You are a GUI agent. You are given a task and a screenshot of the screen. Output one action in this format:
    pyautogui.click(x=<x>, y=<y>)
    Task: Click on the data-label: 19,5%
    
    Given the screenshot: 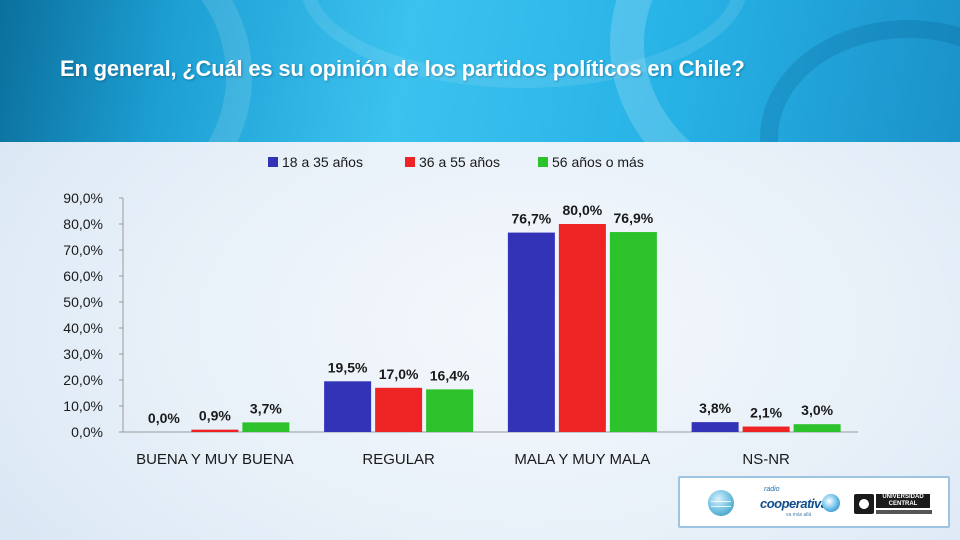 What is the action you would take?
    pyautogui.click(x=348, y=367)
    